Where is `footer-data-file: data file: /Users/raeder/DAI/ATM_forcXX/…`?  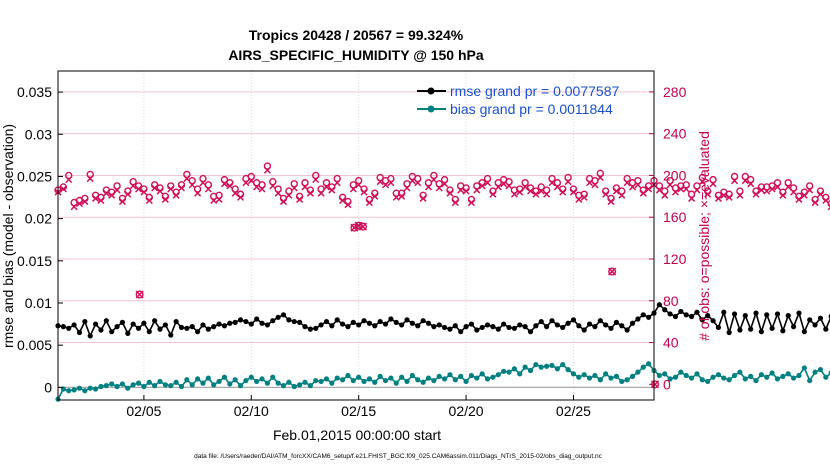
footer-data-file: data file: /Users/raeder/DAI/ATM_forcXX/… is located at coordinates (398, 456).